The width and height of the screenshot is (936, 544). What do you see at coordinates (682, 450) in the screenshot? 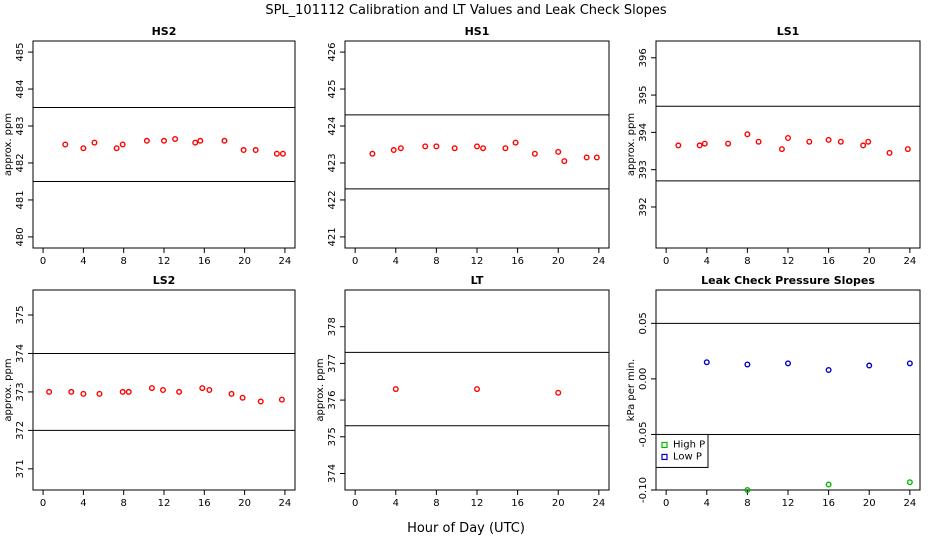
I see `legend-box` at bounding box center [682, 450].